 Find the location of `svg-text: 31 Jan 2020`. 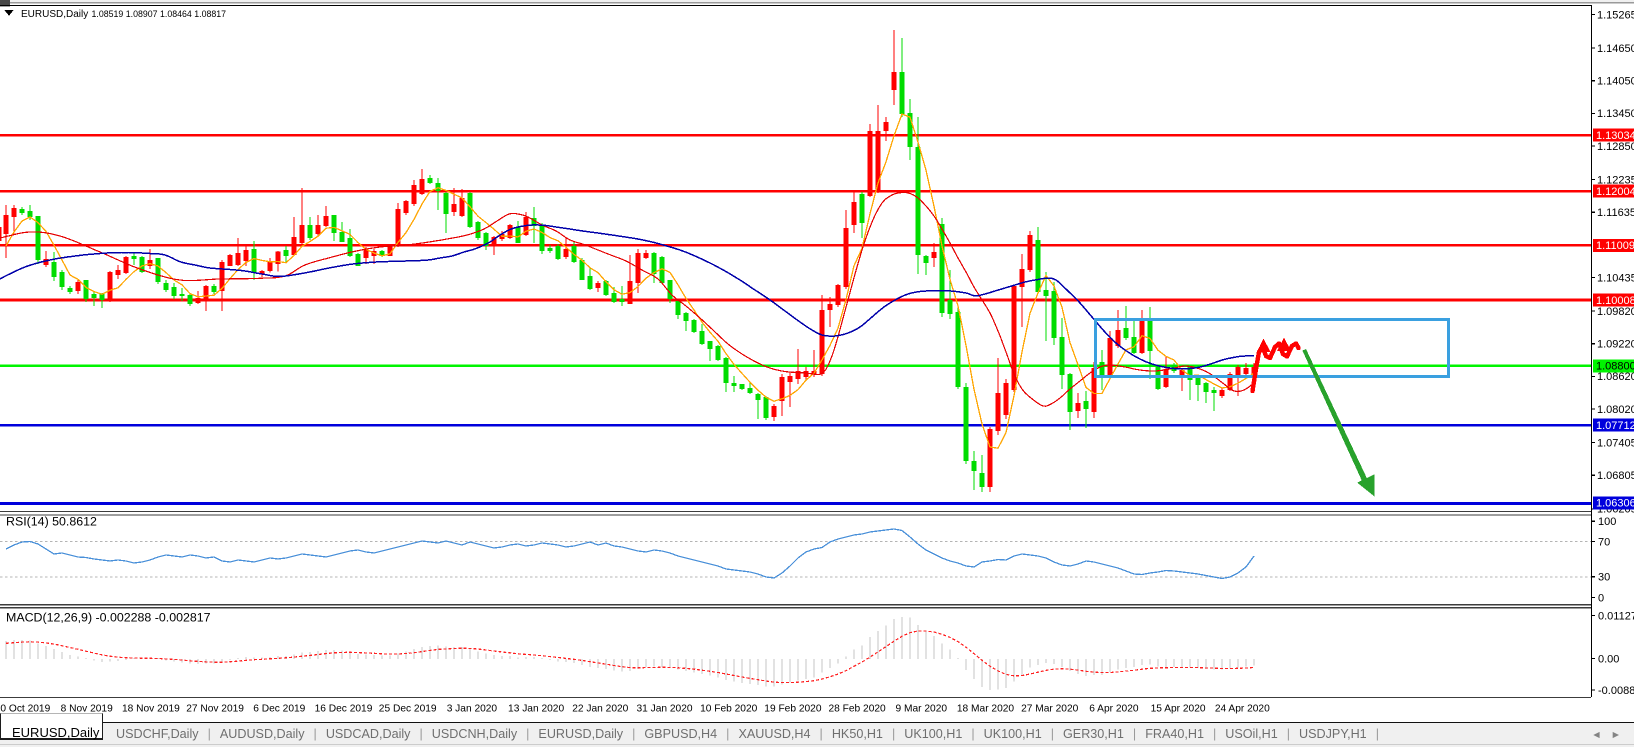

svg-text: 31 Jan 2020 is located at coordinates (664, 709).